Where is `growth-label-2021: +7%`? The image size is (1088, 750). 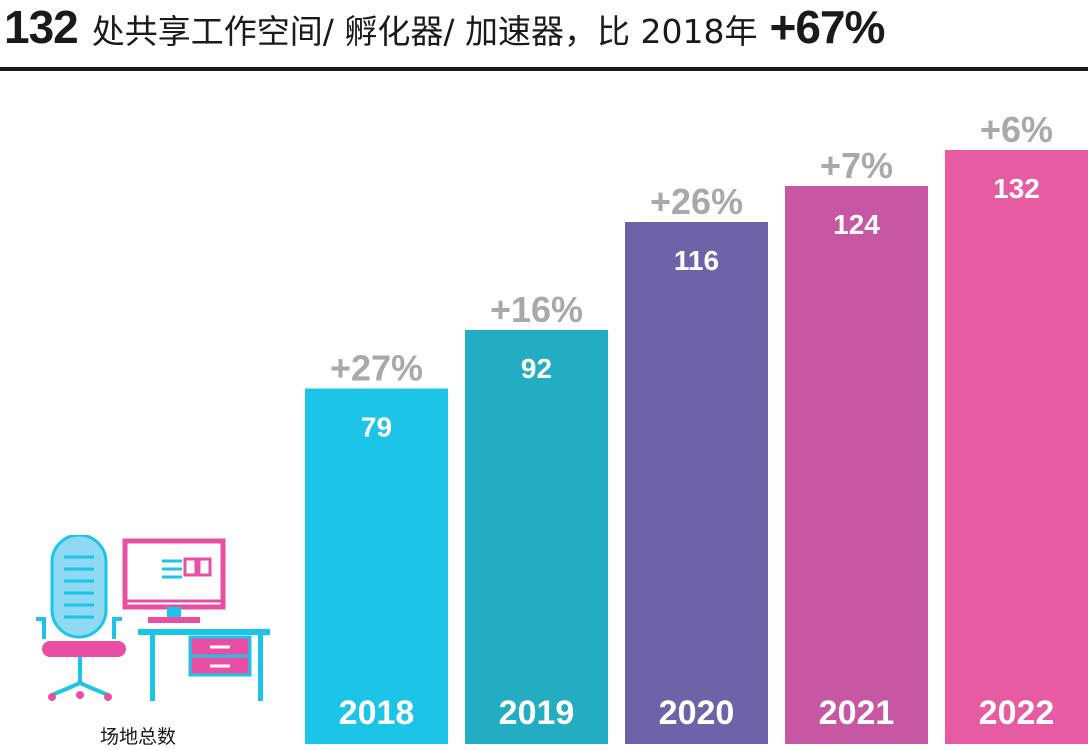 growth-label-2021: +7% is located at coordinates (856, 165).